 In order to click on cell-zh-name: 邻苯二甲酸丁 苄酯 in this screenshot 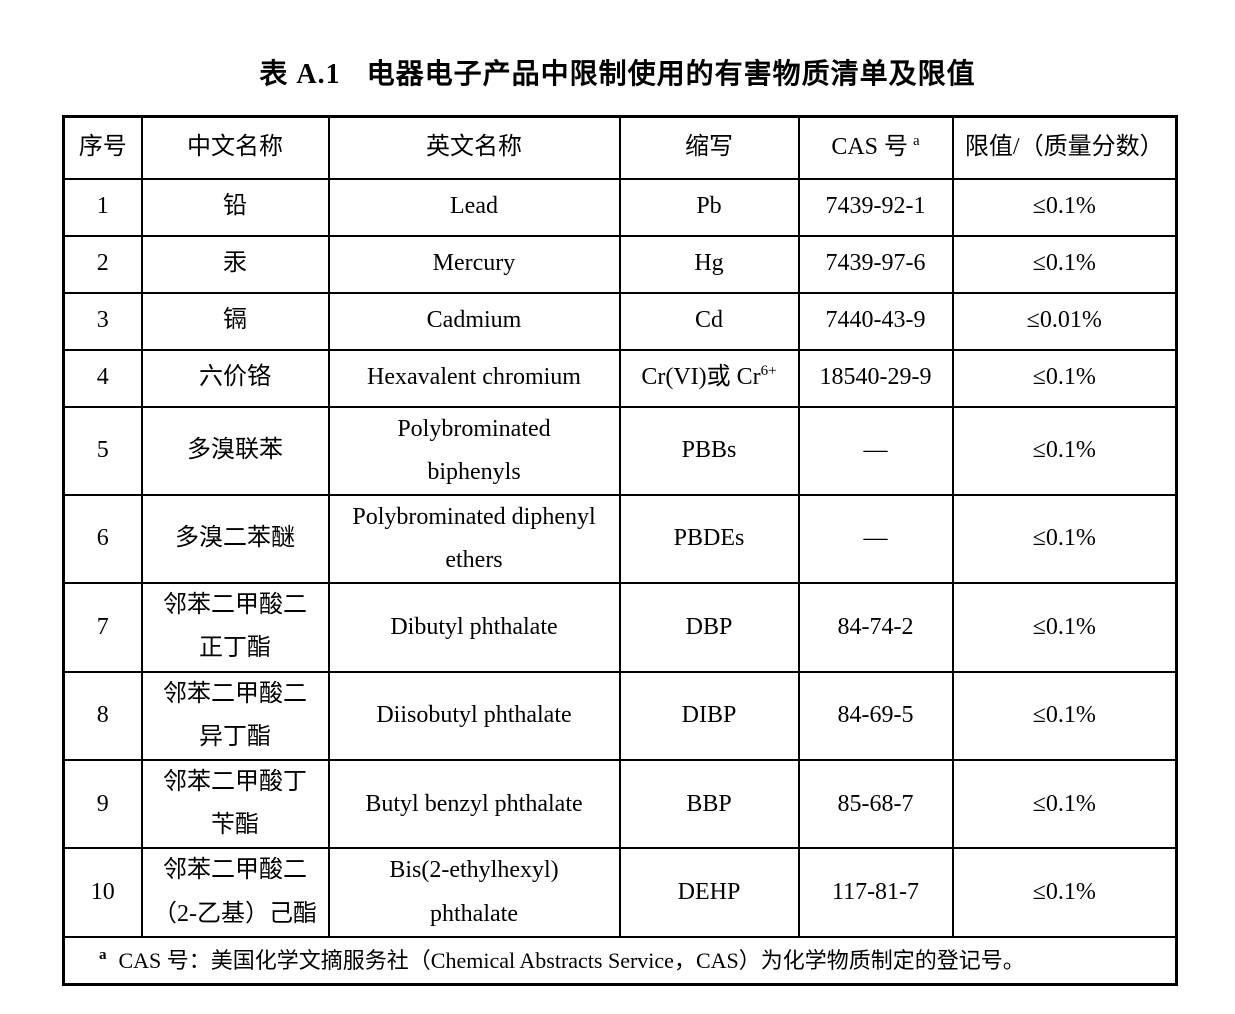, I will do `click(235, 804)`.